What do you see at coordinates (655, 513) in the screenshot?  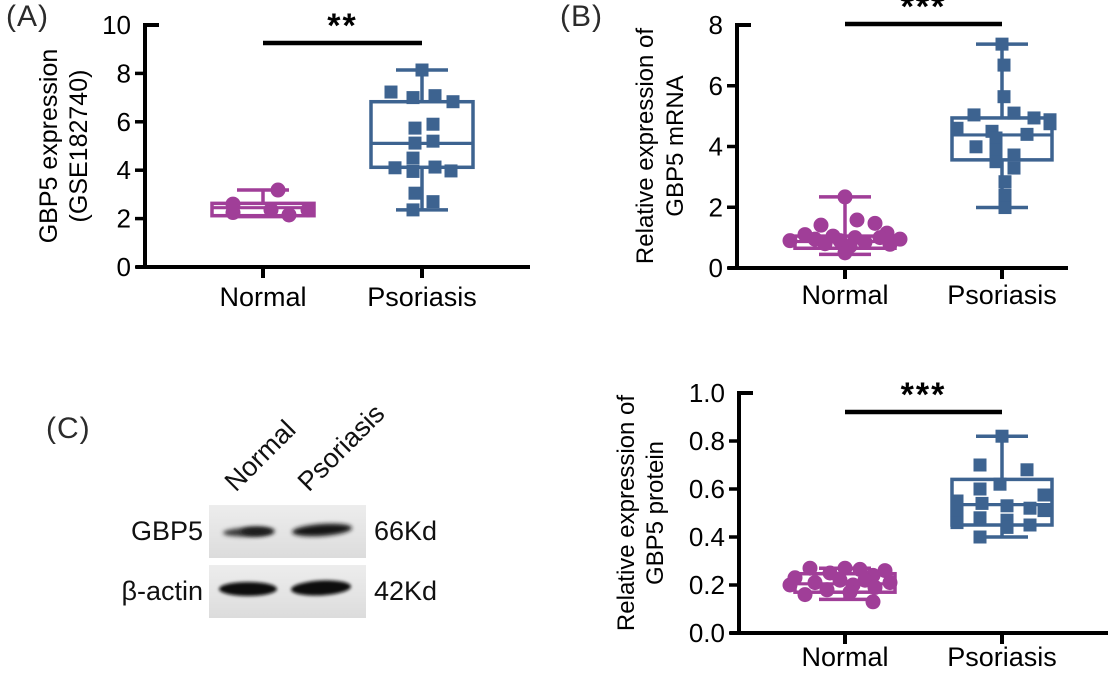 I see `y-axis-label: GBP5 protein` at bounding box center [655, 513].